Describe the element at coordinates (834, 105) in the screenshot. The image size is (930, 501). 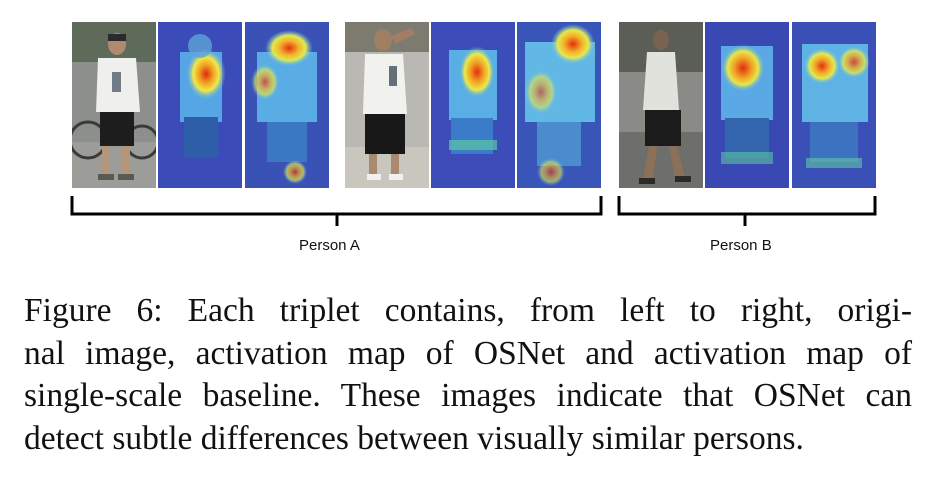
I see `person-b-baseline-activation-map` at that location.